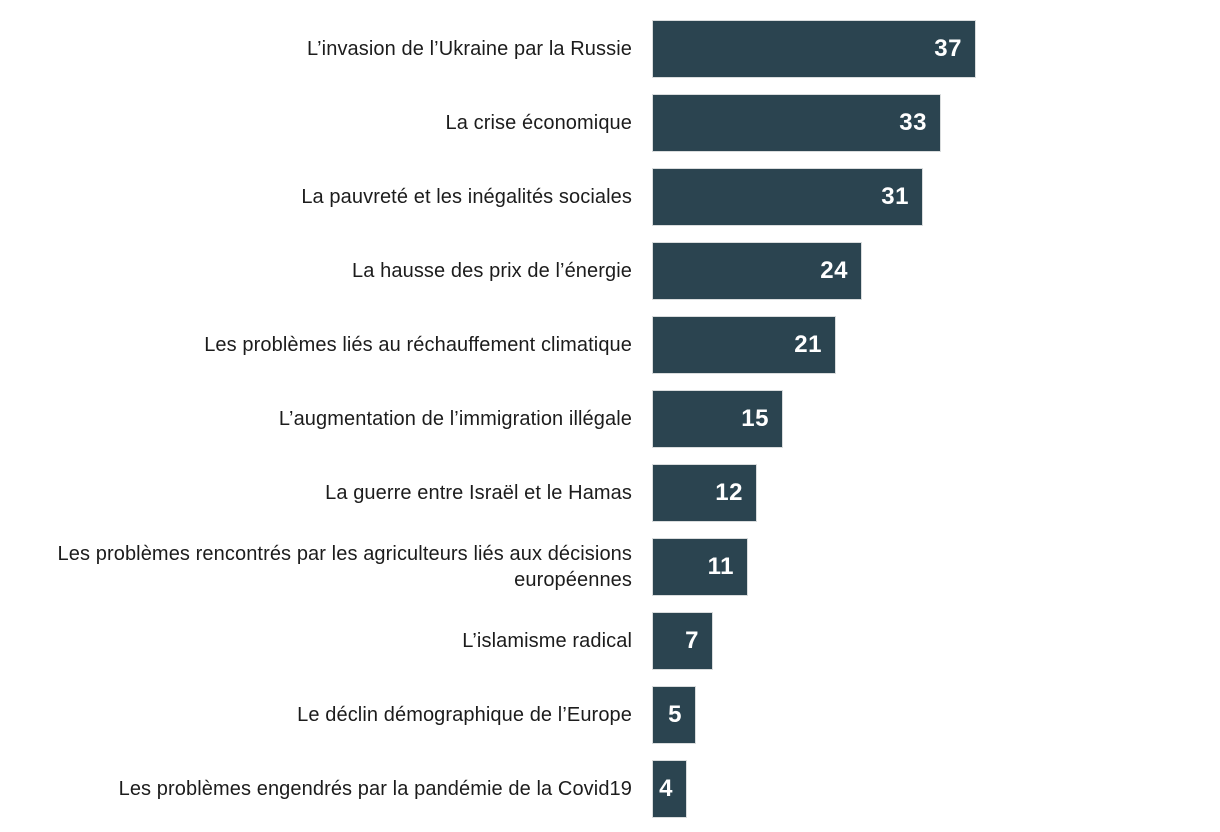 Image resolution: width=1220 pixels, height=832 pixels. What do you see at coordinates (796, 123) in the screenshot?
I see `bar: 33` at bounding box center [796, 123].